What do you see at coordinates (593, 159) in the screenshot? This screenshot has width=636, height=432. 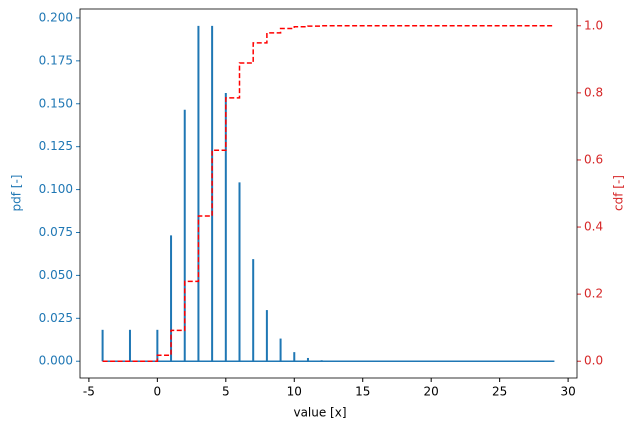 I see `y2-tick-label: 0.6` at bounding box center [593, 159].